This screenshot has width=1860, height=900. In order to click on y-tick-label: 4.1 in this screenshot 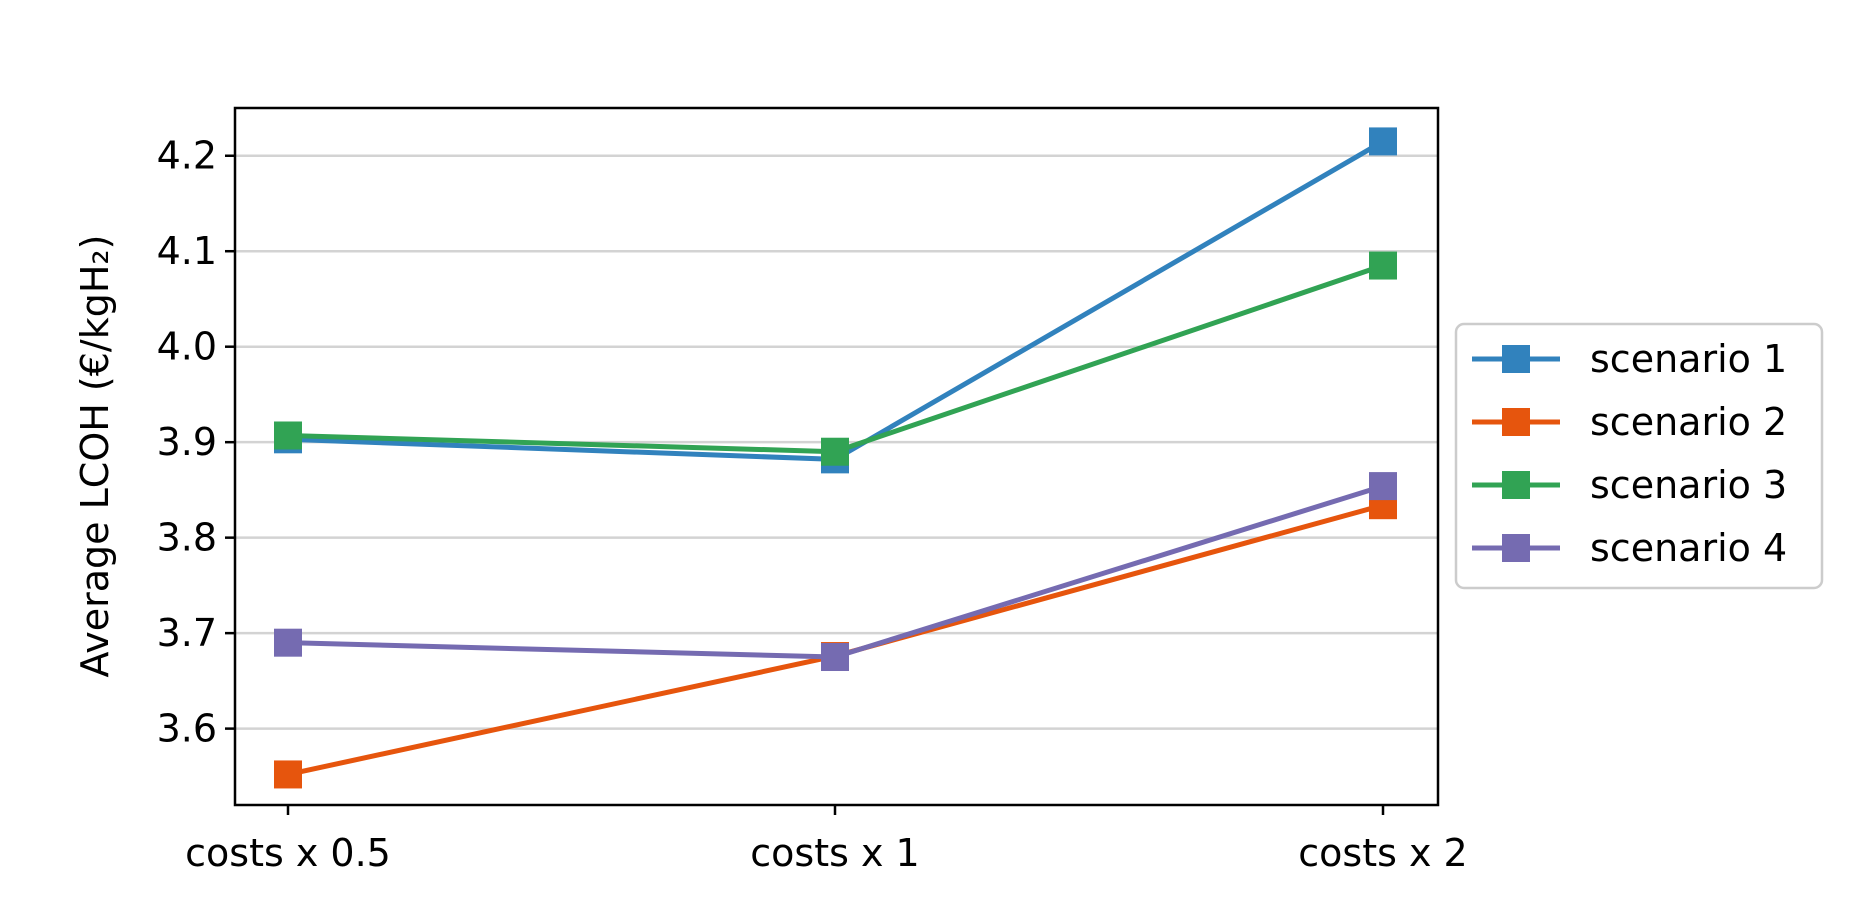, I will do `click(187, 251)`.